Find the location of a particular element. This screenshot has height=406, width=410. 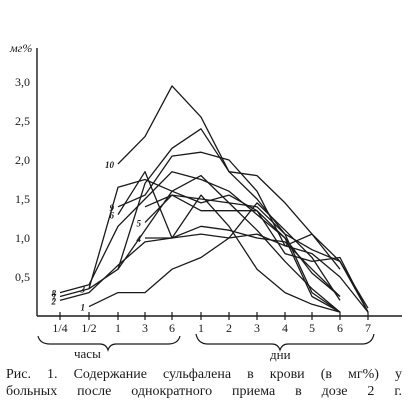

x-tick-label: 1/2 is located at coordinates (88, 328).